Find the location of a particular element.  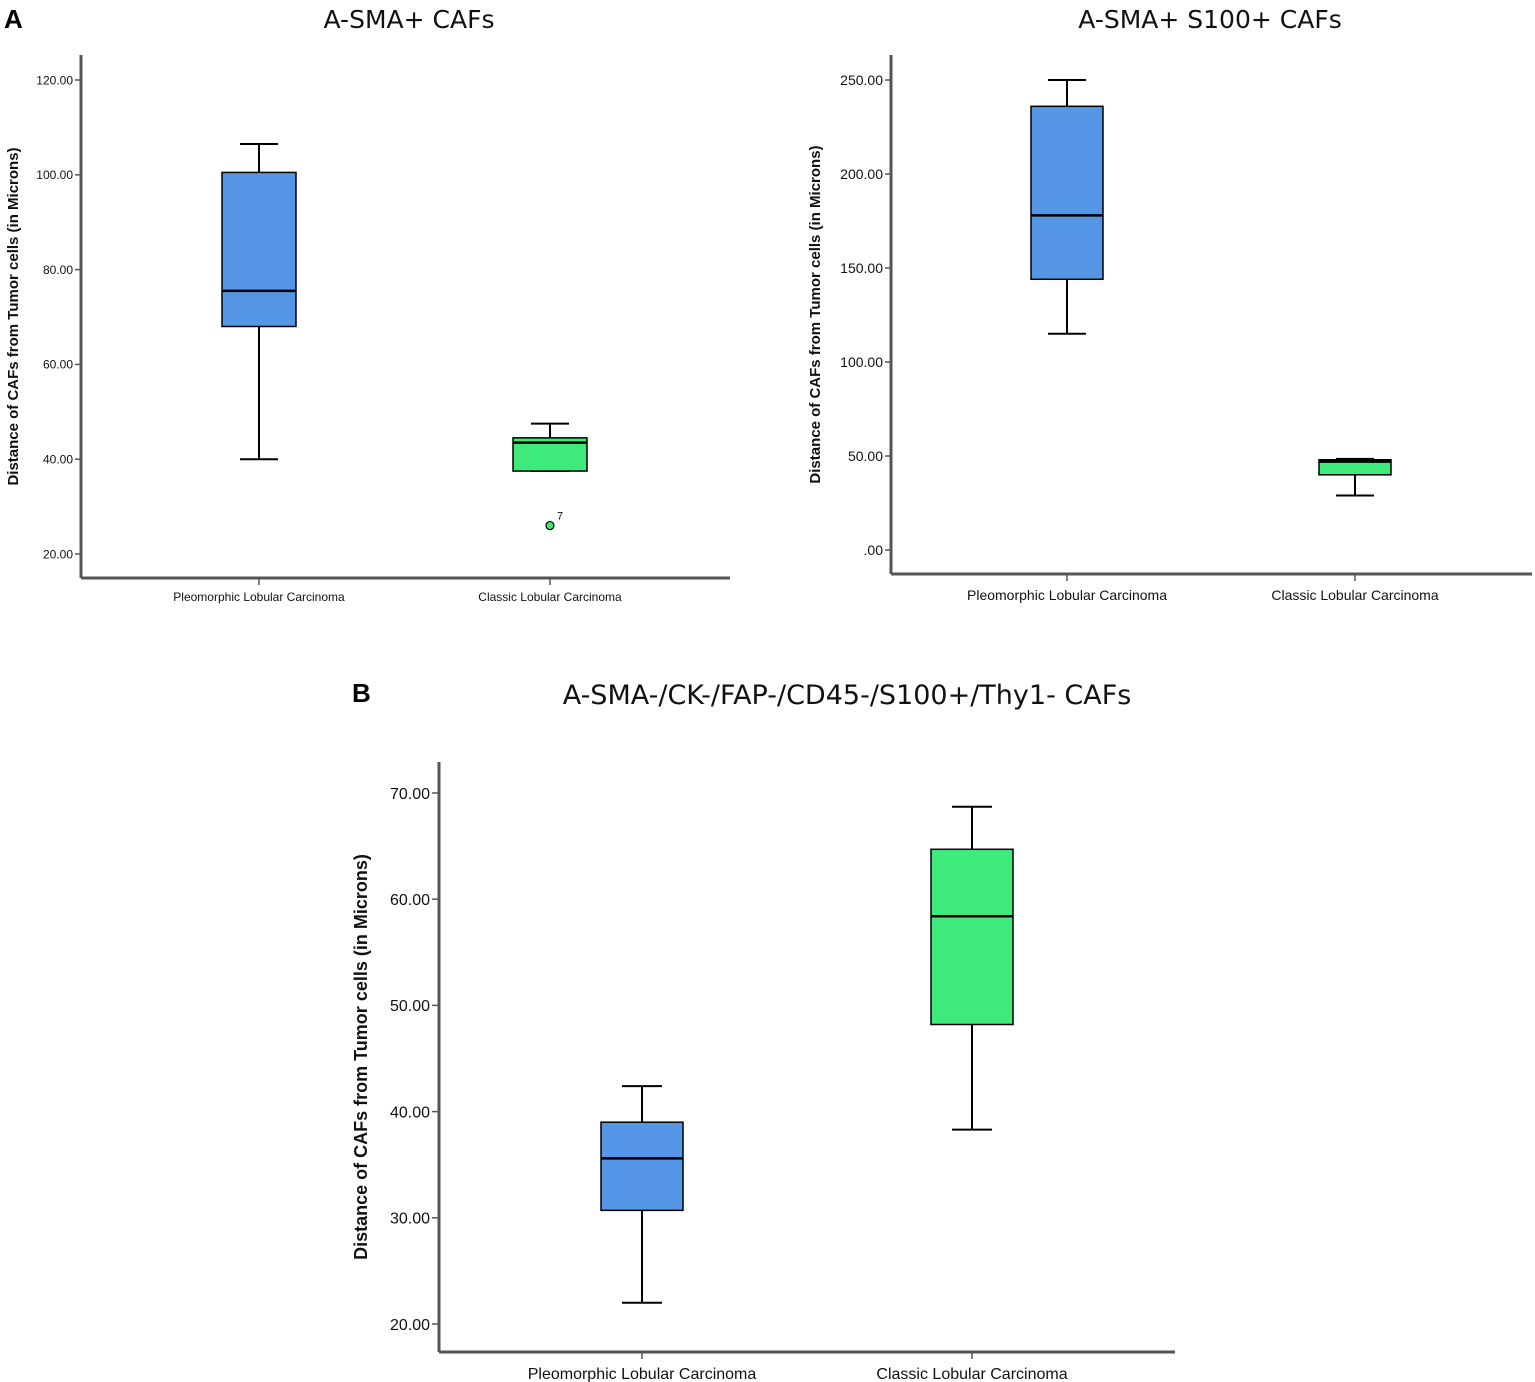

y-tick-label: 120.00 is located at coordinates (54, 80).